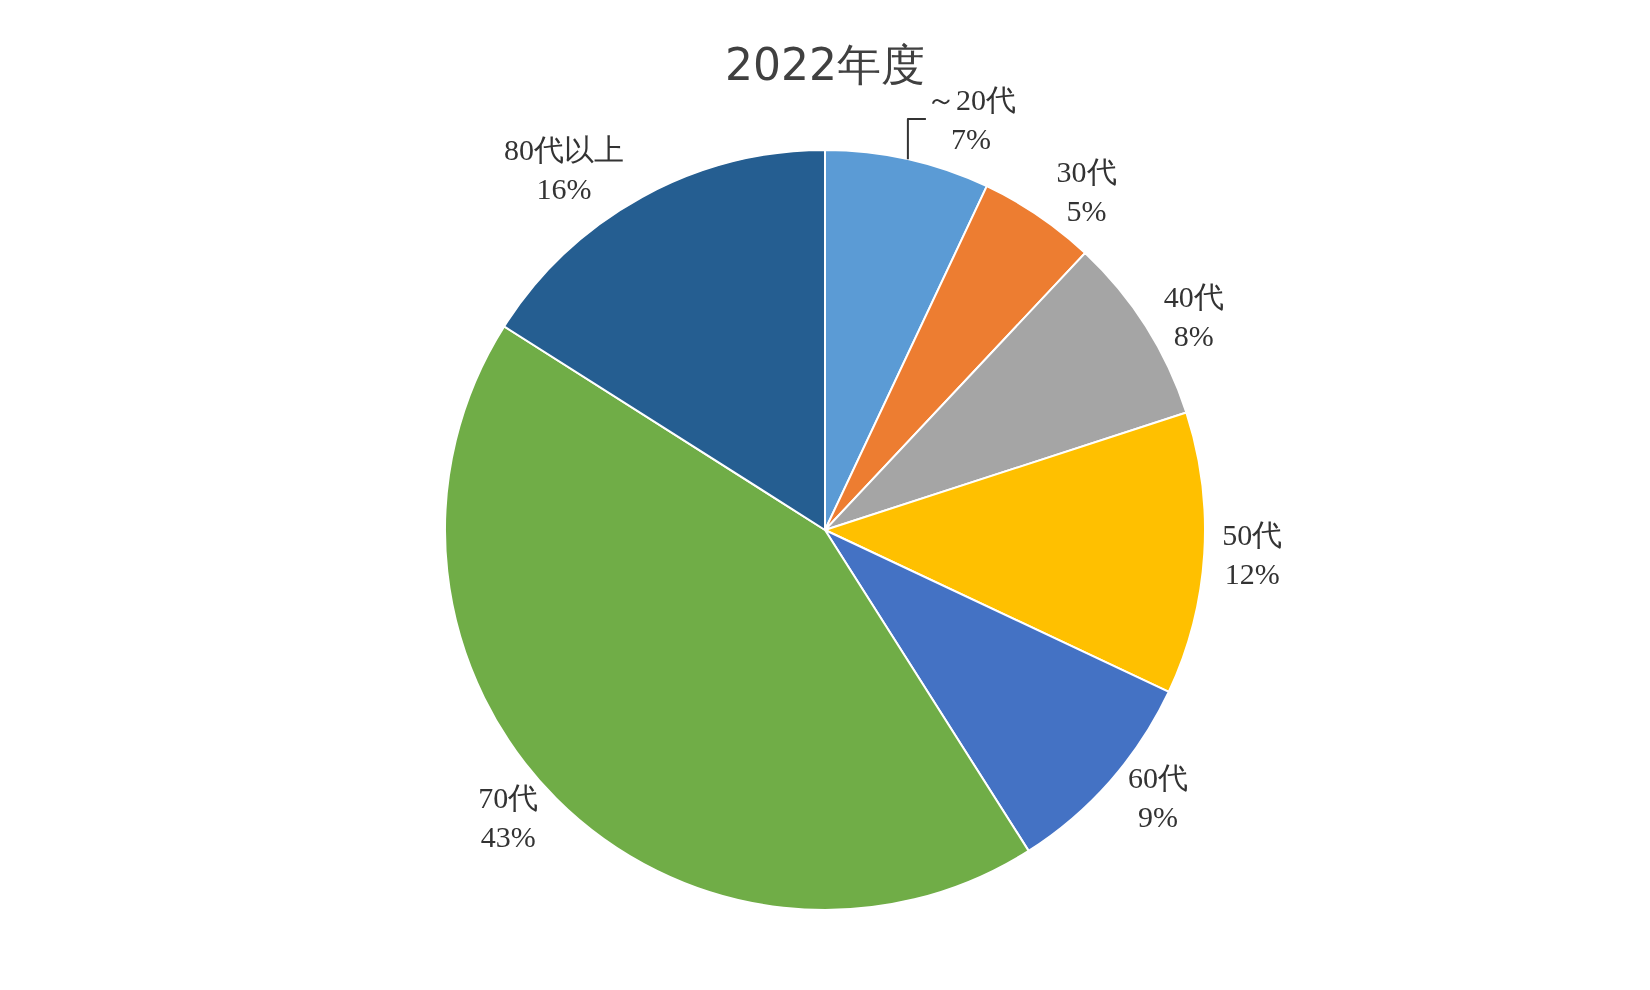  What do you see at coordinates (825, 65) in the screenshot?
I see `chart-title: 2022年度` at bounding box center [825, 65].